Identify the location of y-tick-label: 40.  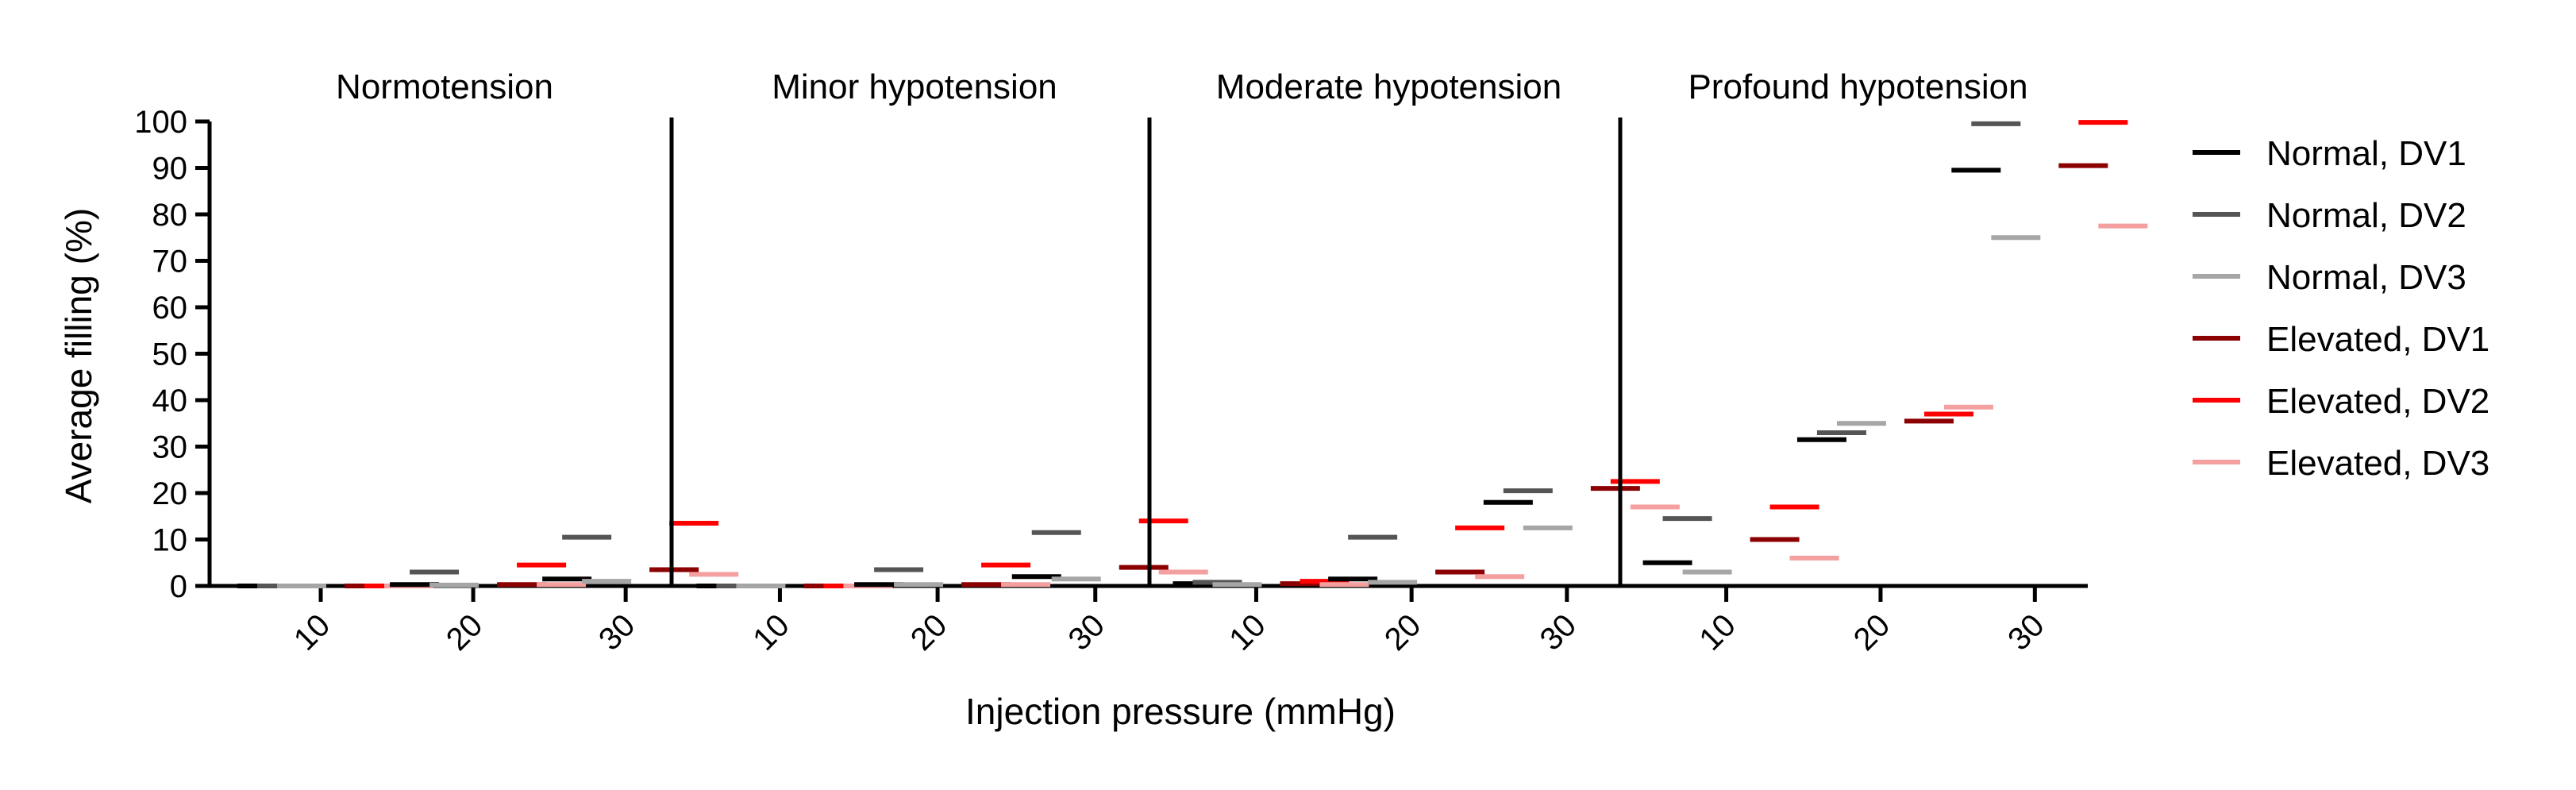
(170, 400).